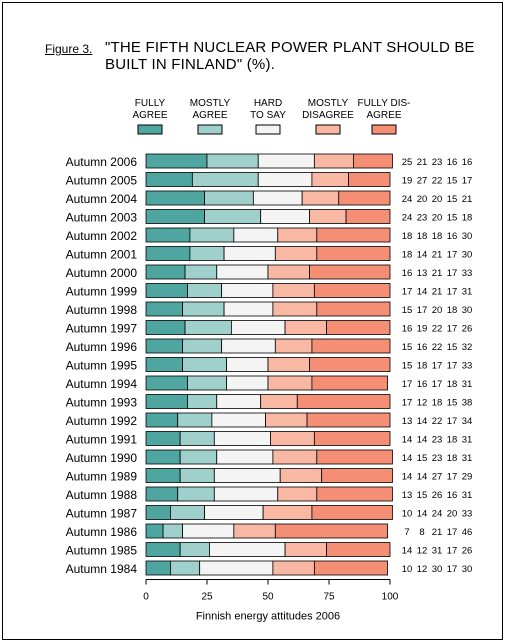 This screenshot has height=644, width=507. What do you see at coordinates (102, 347) in the screenshot?
I see `category-label: Autumn 1996` at bounding box center [102, 347].